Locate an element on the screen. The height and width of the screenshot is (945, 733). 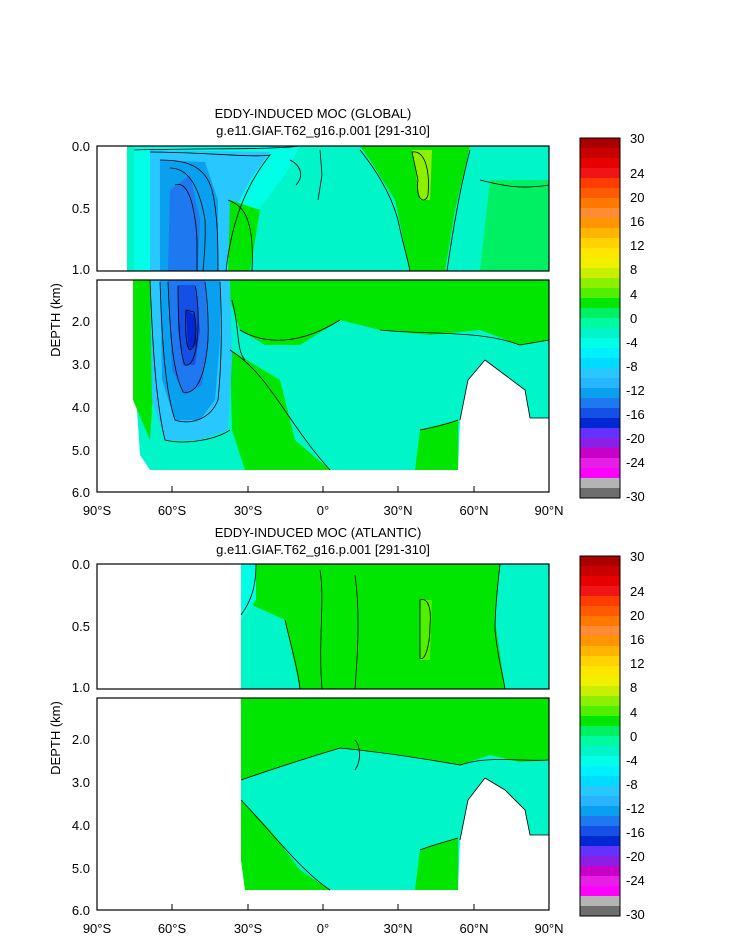
x-tick-marks-atlantic is located at coordinates (323, 907).